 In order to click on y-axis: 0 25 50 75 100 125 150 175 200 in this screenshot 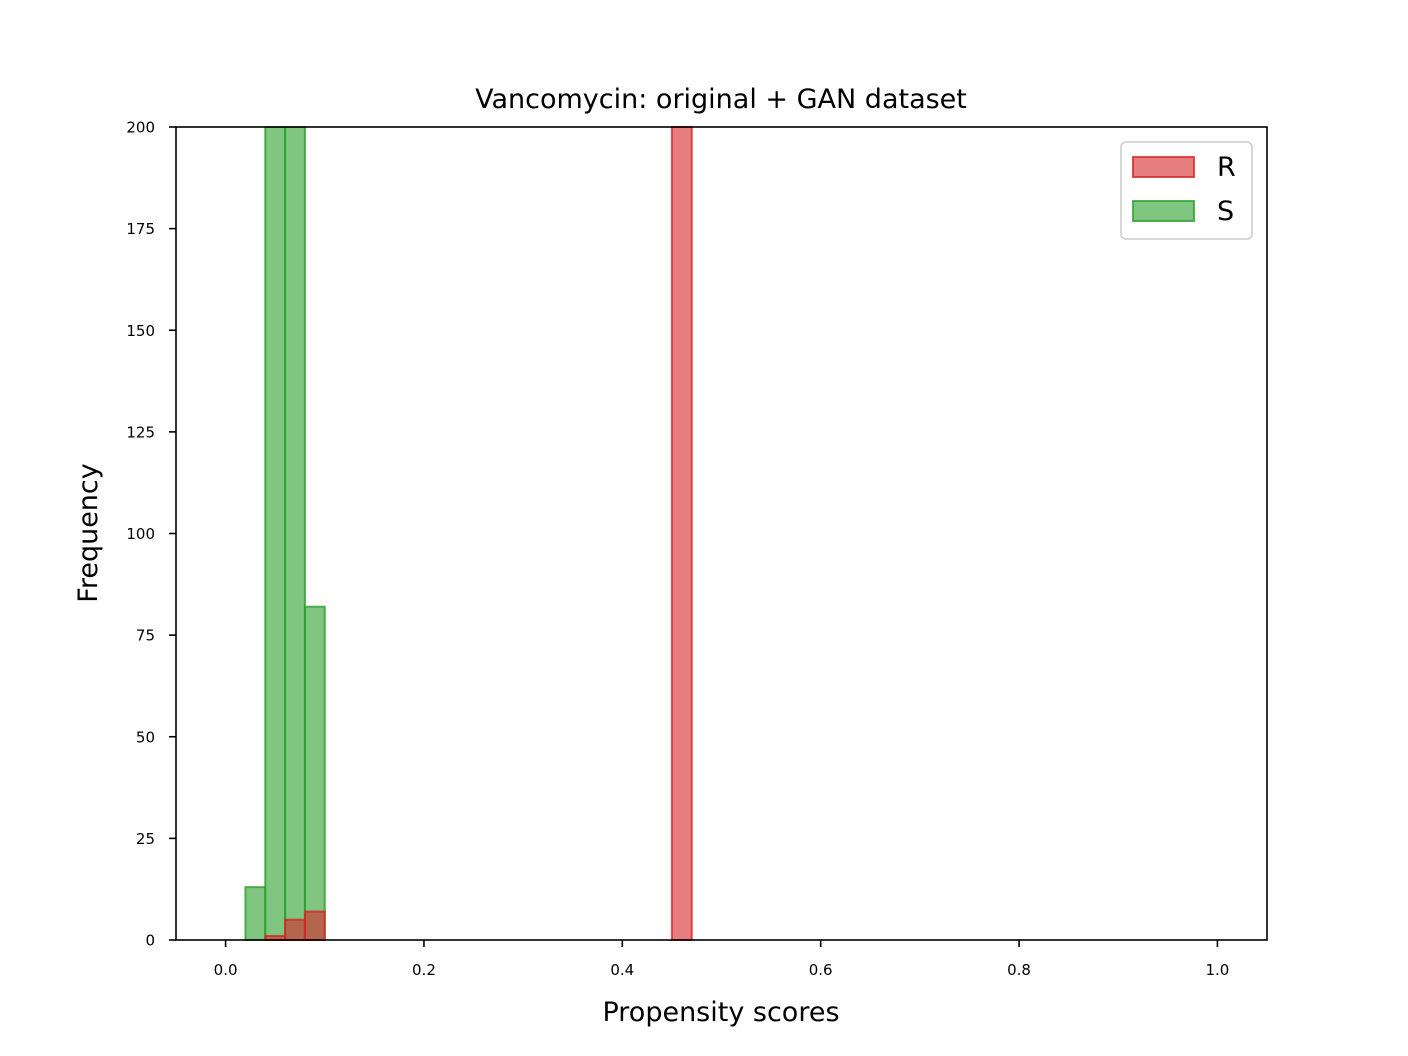, I will do `click(151, 534)`.